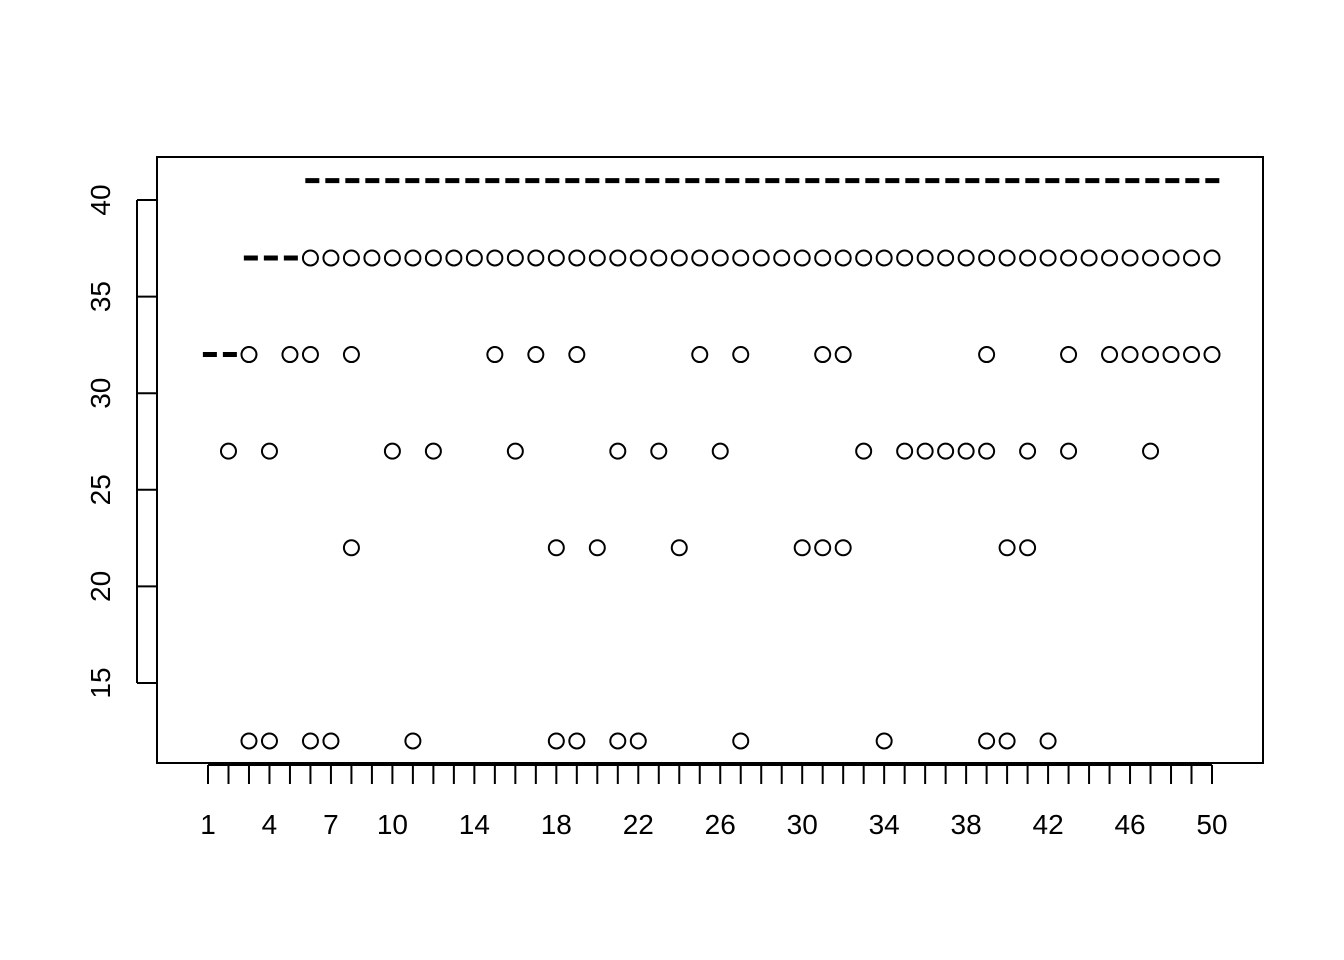 This screenshot has width=1344, height=960. What do you see at coordinates (1129, 824) in the screenshot?
I see `x-tick-label: 46` at bounding box center [1129, 824].